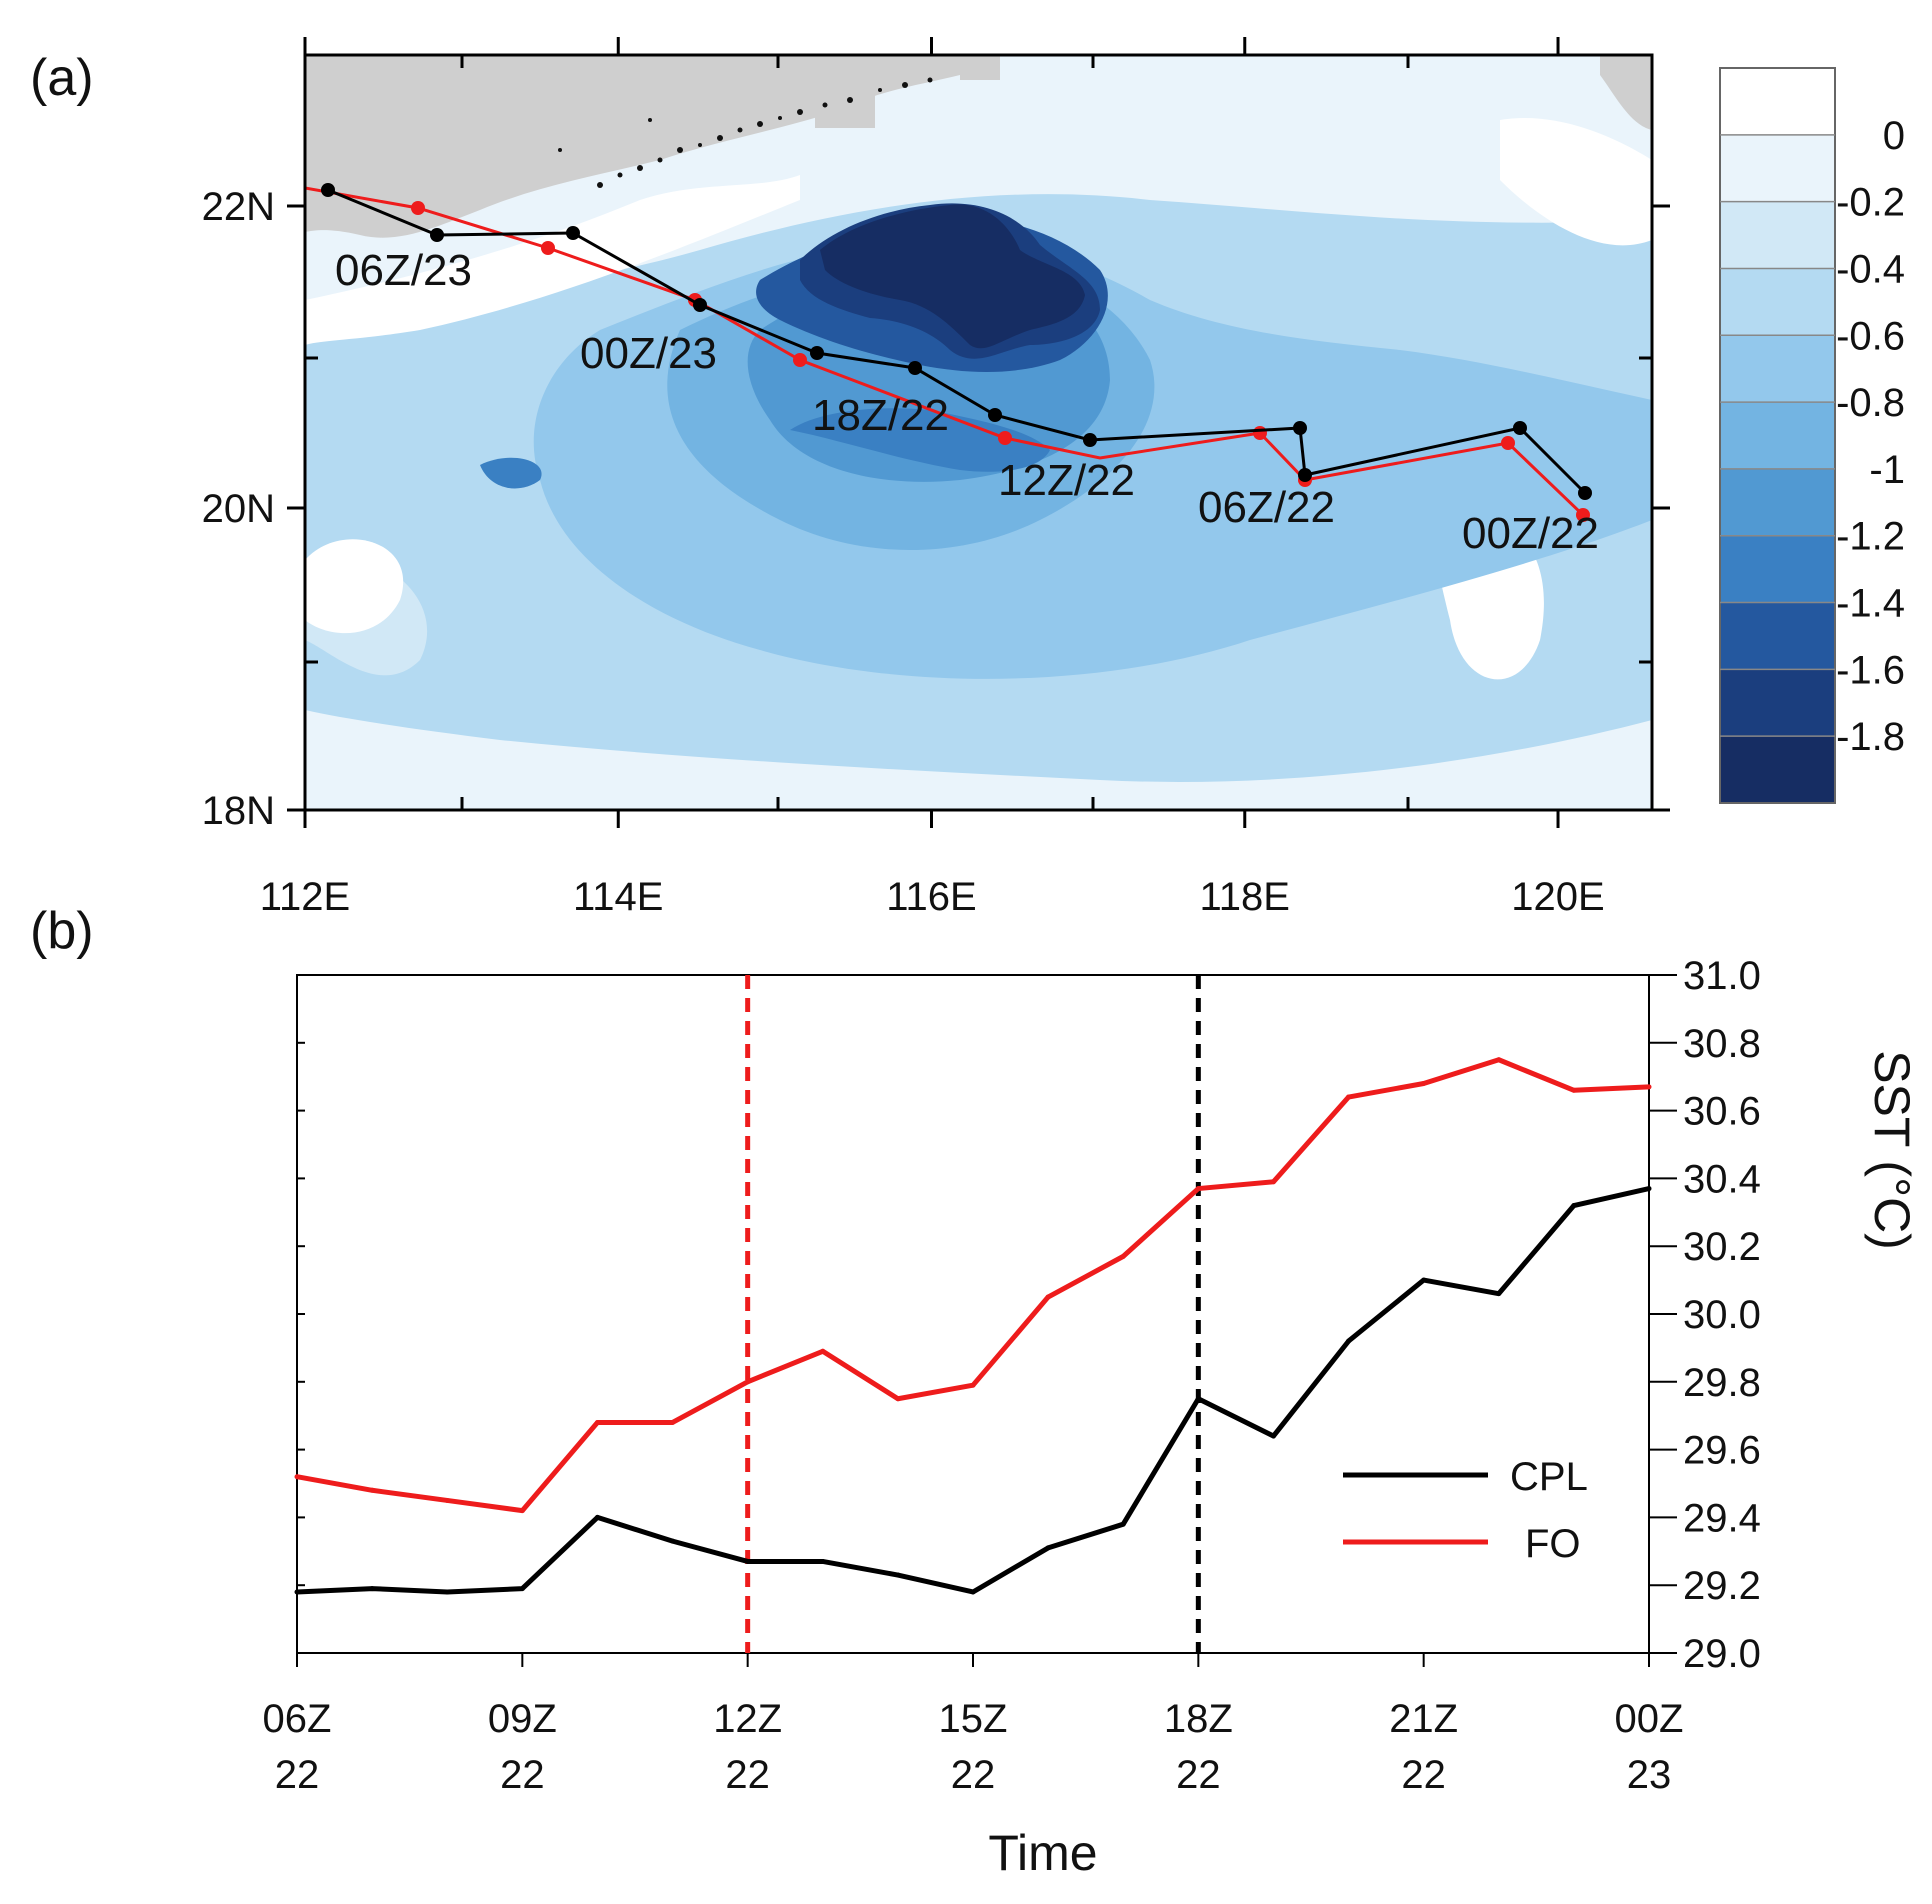  What do you see at coordinates (297, 1719) in the screenshot?
I see `x-tick-label-time: 06Z` at bounding box center [297, 1719].